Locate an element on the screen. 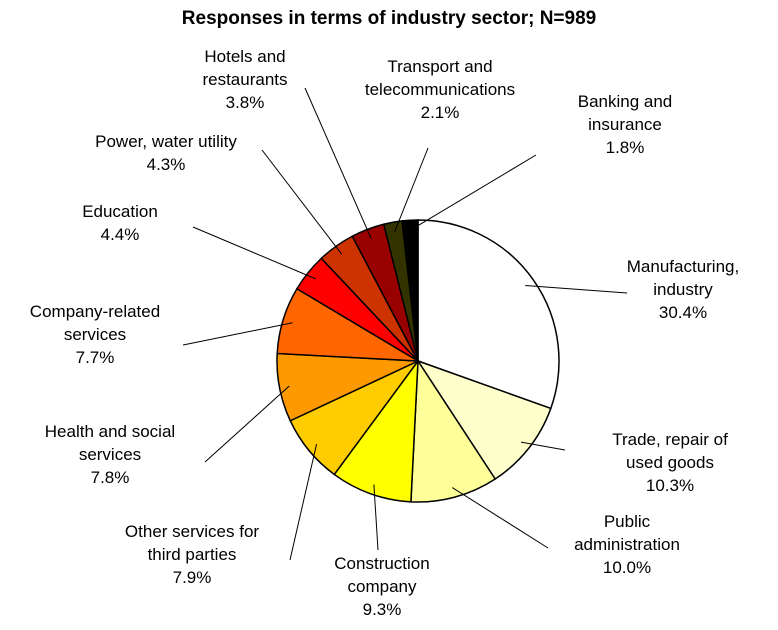  category-label: Power, water utility is located at coordinates (166, 141).